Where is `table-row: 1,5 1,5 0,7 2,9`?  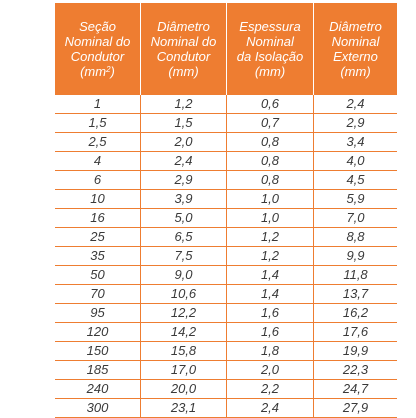 table-row: 1,5 1,5 0,7 2,9 is located at coordinates (226, 123).